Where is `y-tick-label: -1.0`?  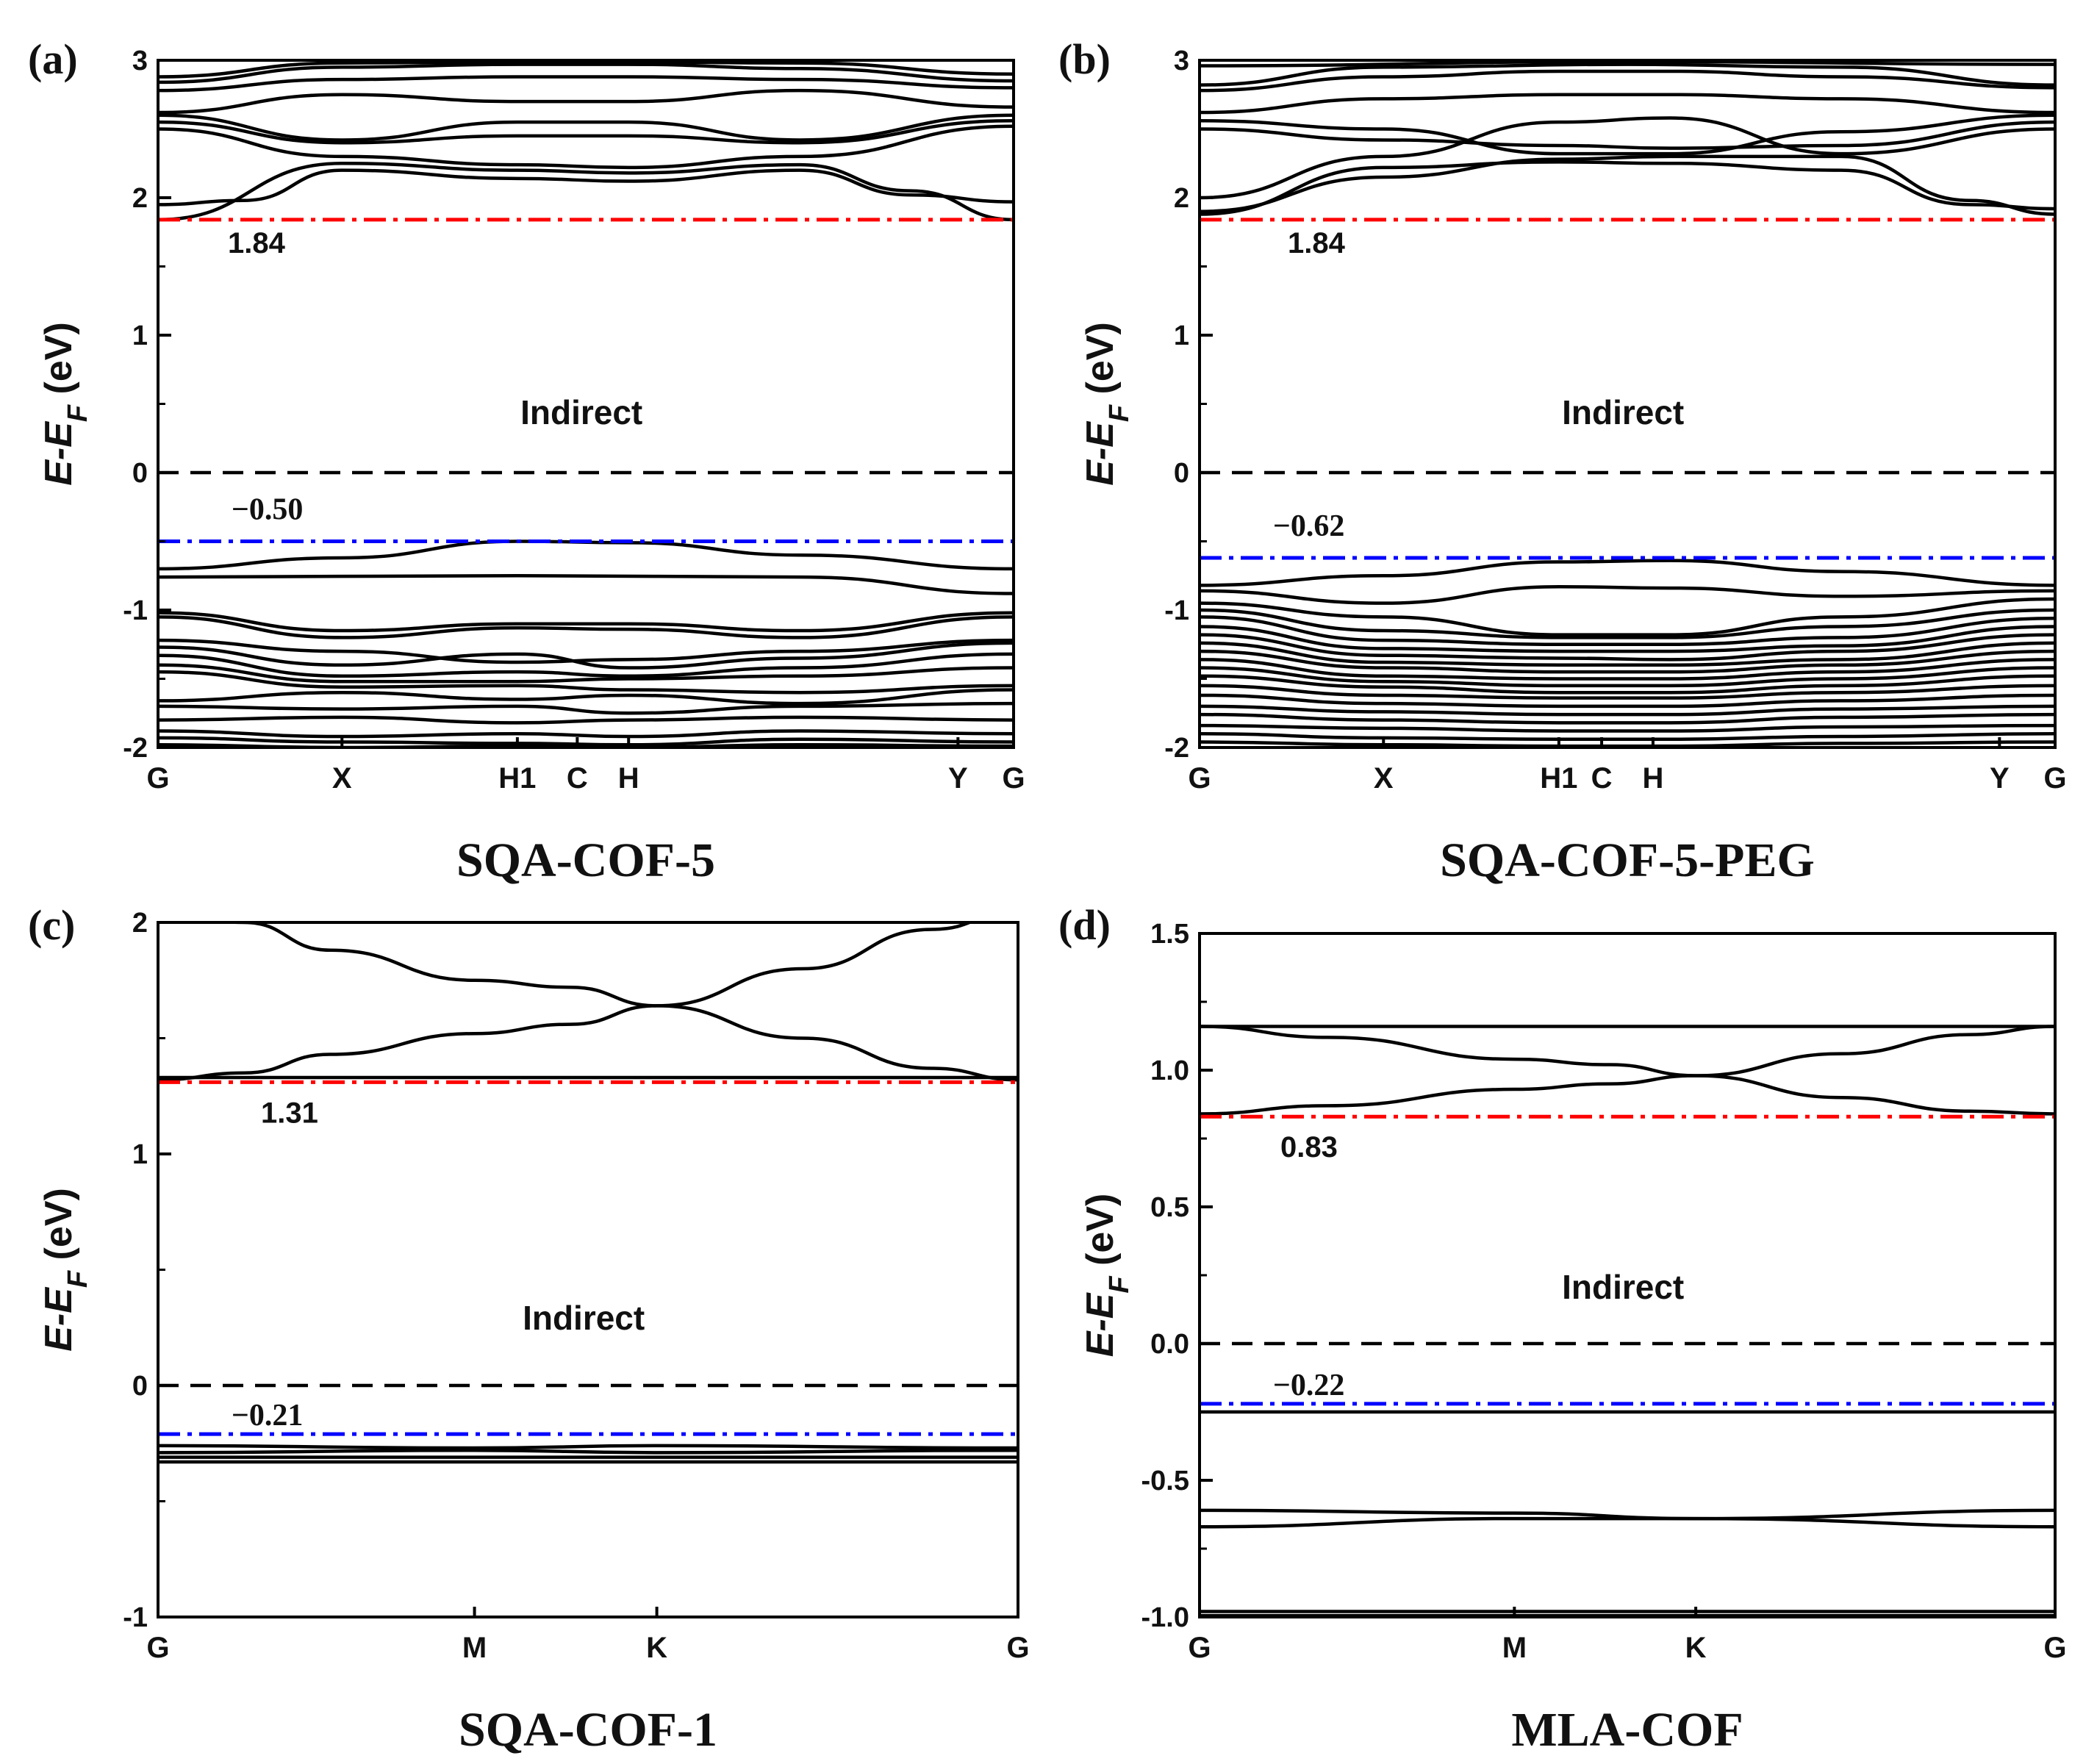
y-tick-label: -1.0 is located at coordinates (1165, 1617).